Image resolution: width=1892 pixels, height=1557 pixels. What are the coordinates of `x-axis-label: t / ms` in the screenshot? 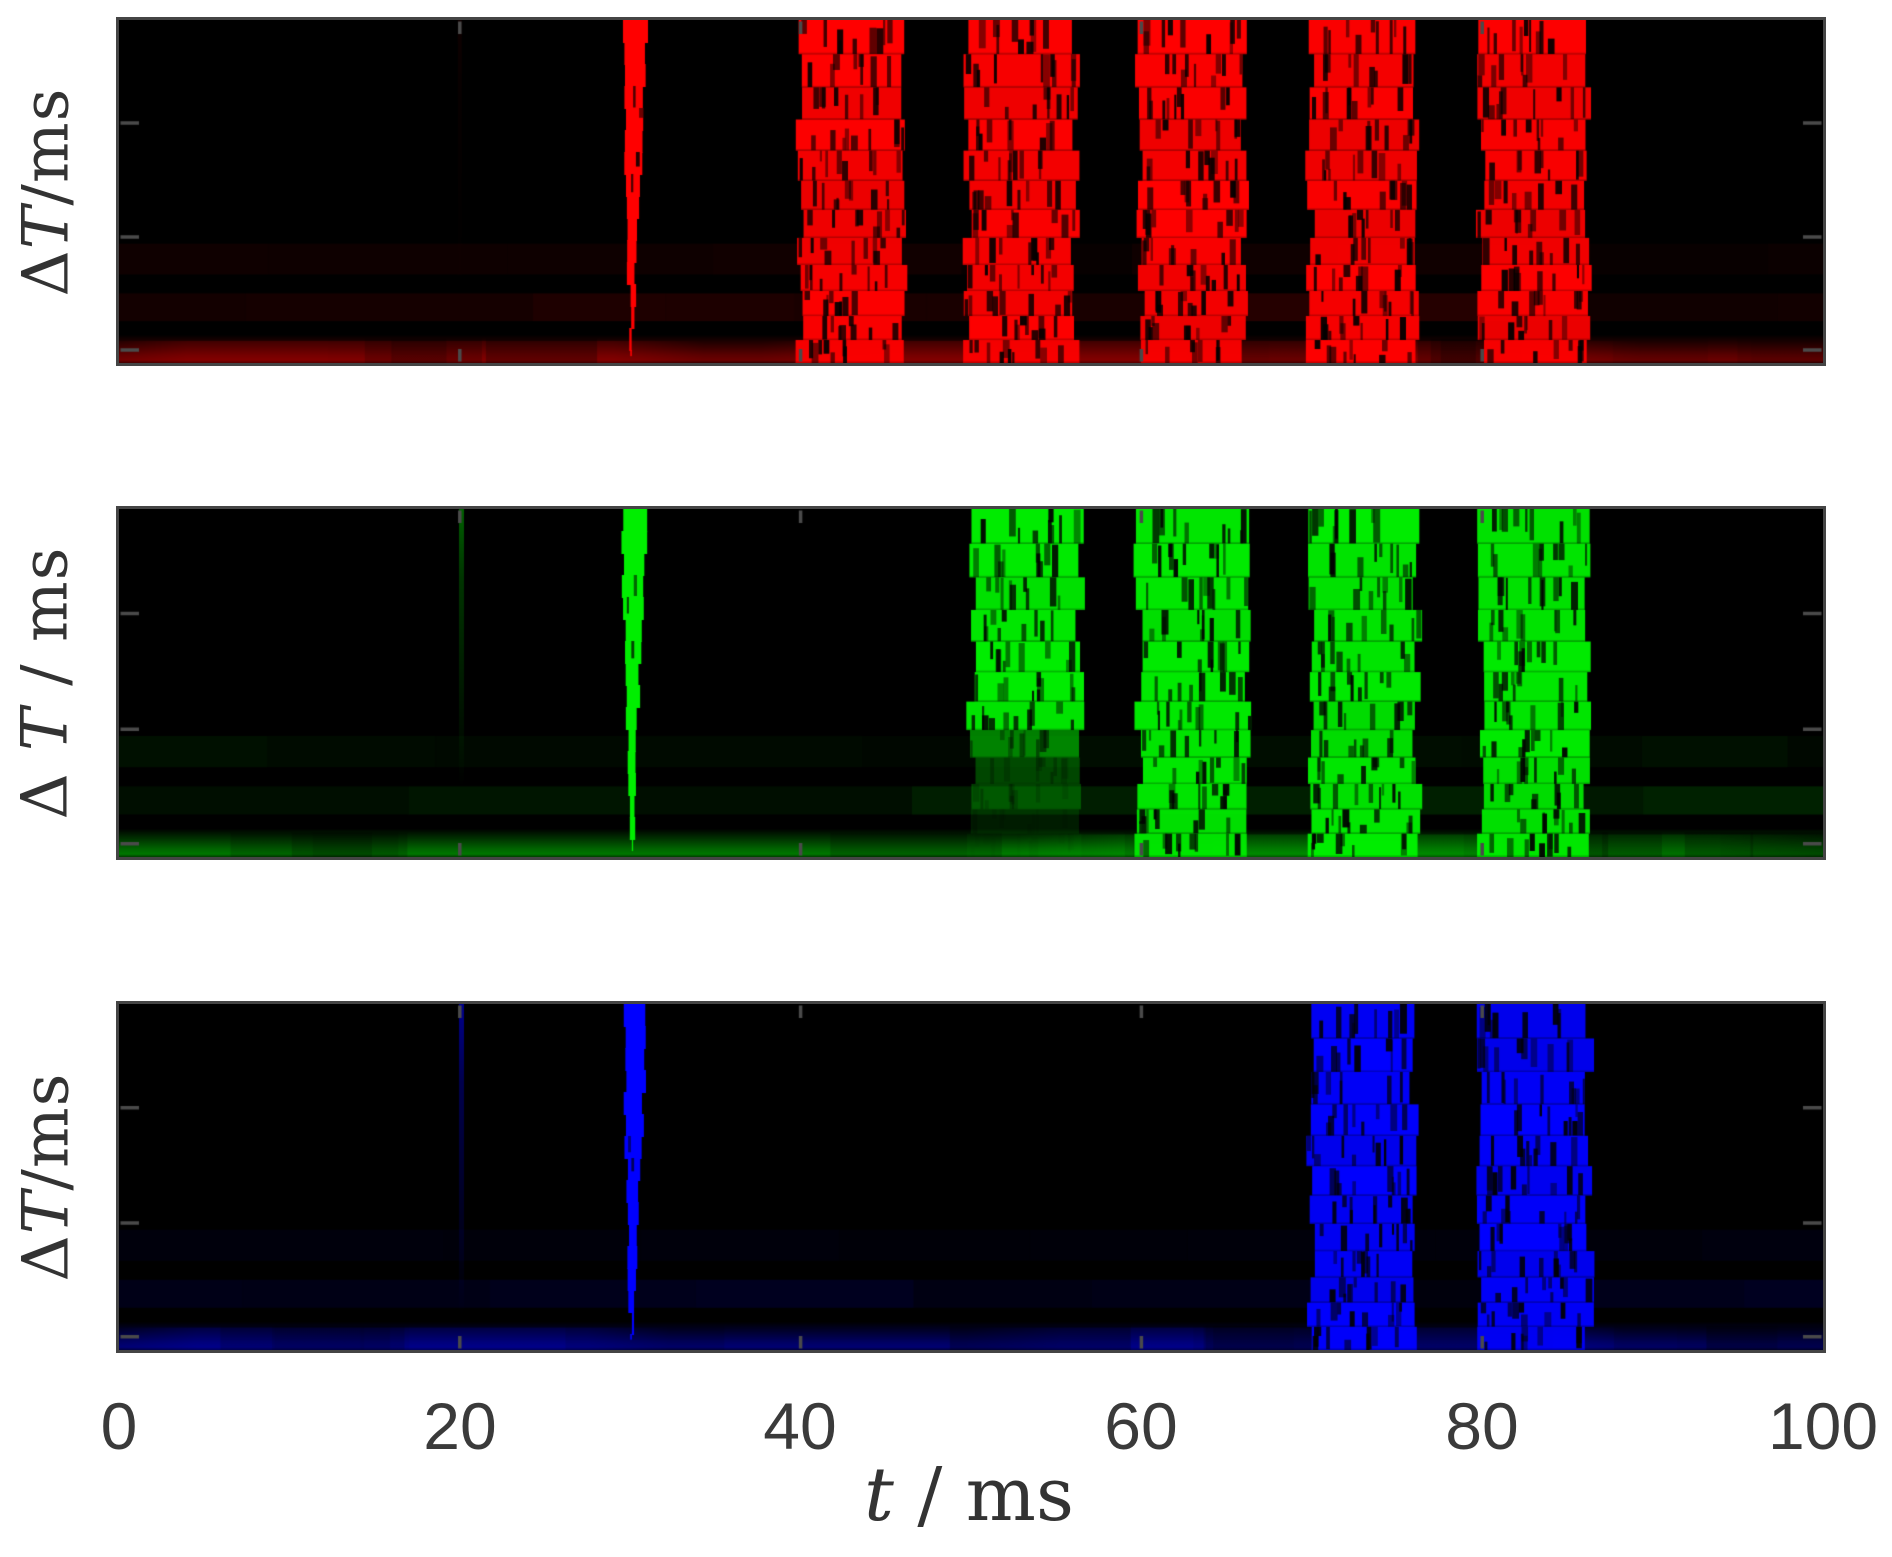 It's located at (969, 1495).